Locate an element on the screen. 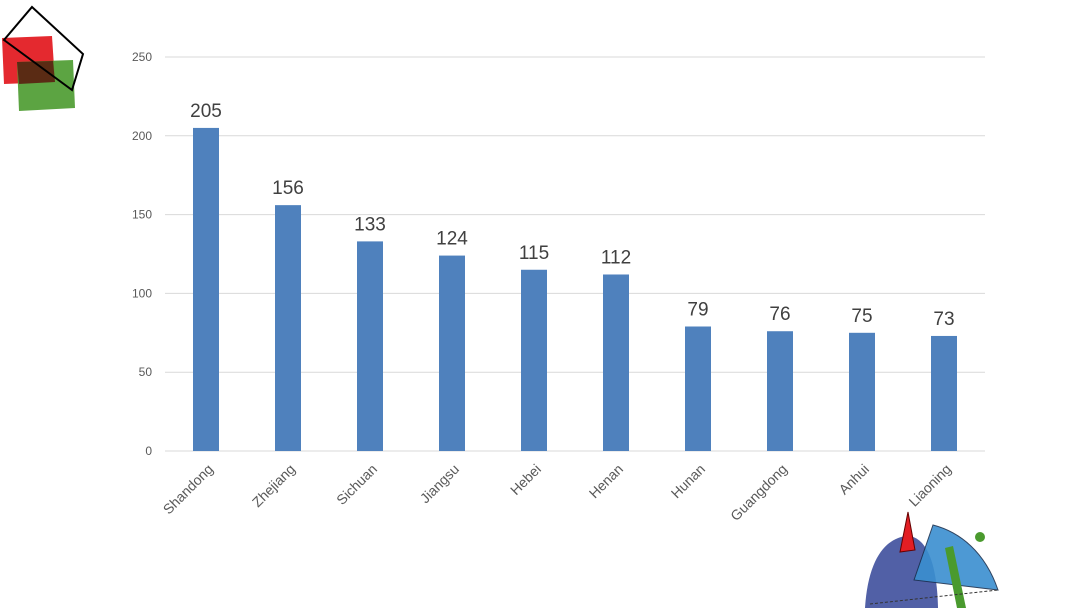  category-label: Henan is located at coordinates (606, 481).